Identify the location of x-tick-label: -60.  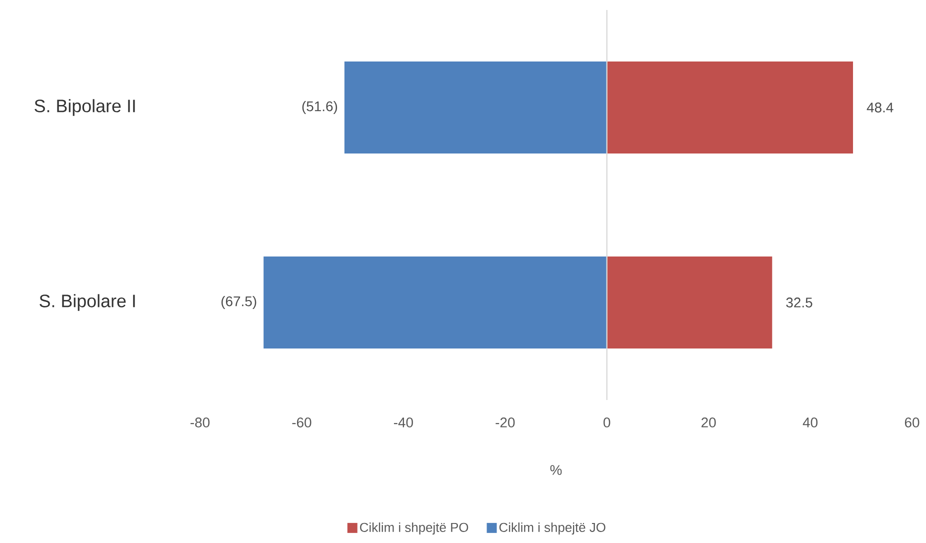
(302, 423).